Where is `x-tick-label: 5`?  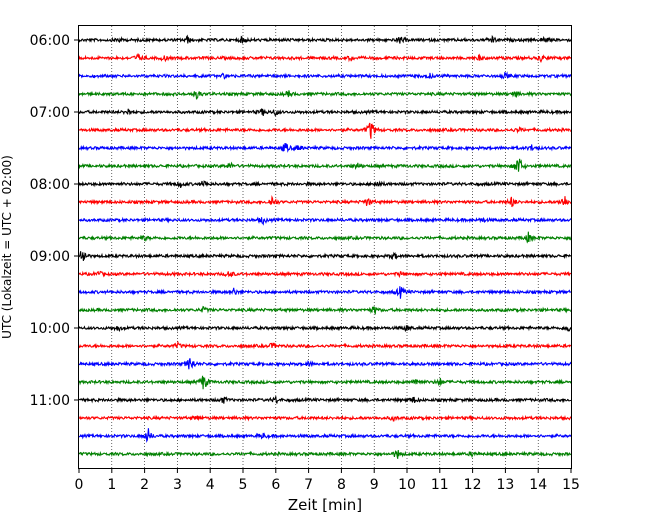 x-tick-label: 5 is located at coordinates (243, 485).